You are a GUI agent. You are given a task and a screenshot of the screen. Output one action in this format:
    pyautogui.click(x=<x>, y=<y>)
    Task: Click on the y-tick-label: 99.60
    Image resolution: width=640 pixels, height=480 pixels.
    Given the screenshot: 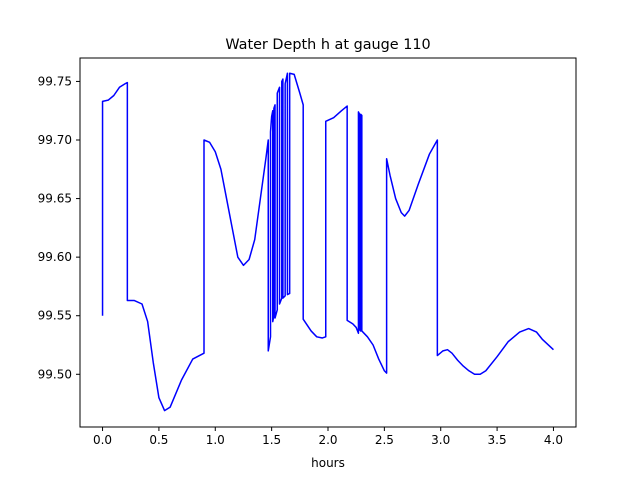 What is the action you would take?
    pyautogui.click(x=55, y=257)
    